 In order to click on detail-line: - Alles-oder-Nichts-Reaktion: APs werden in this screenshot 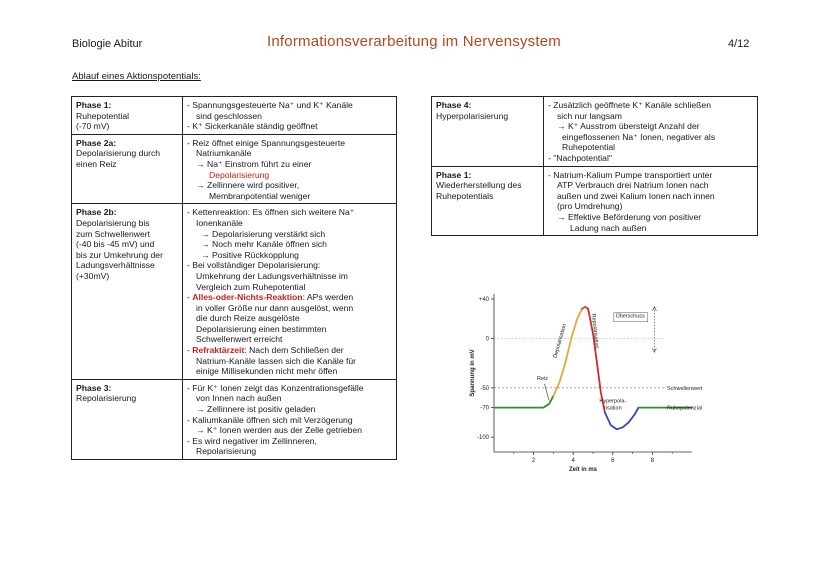, I will do `click(289, 297)`.